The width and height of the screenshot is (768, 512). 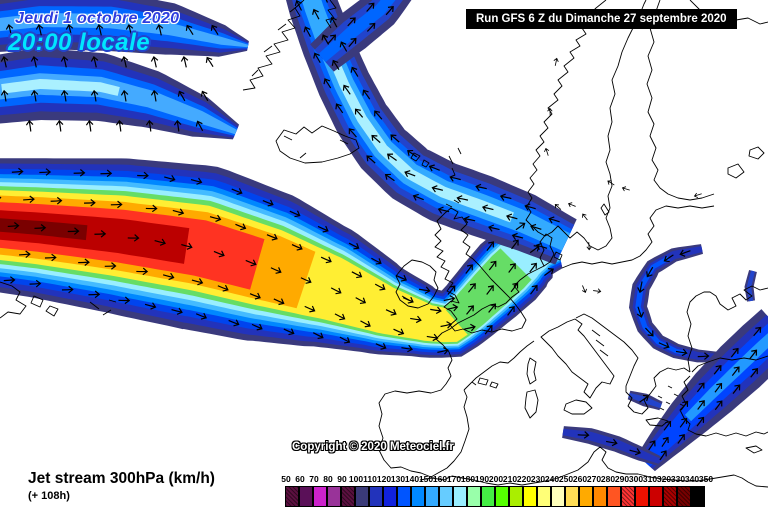 What do you see at coordinates (121, 478) in the screenshot?
I see `map-title: Jet stream 300hPa (km/h)` at bounding box center [121, 478].